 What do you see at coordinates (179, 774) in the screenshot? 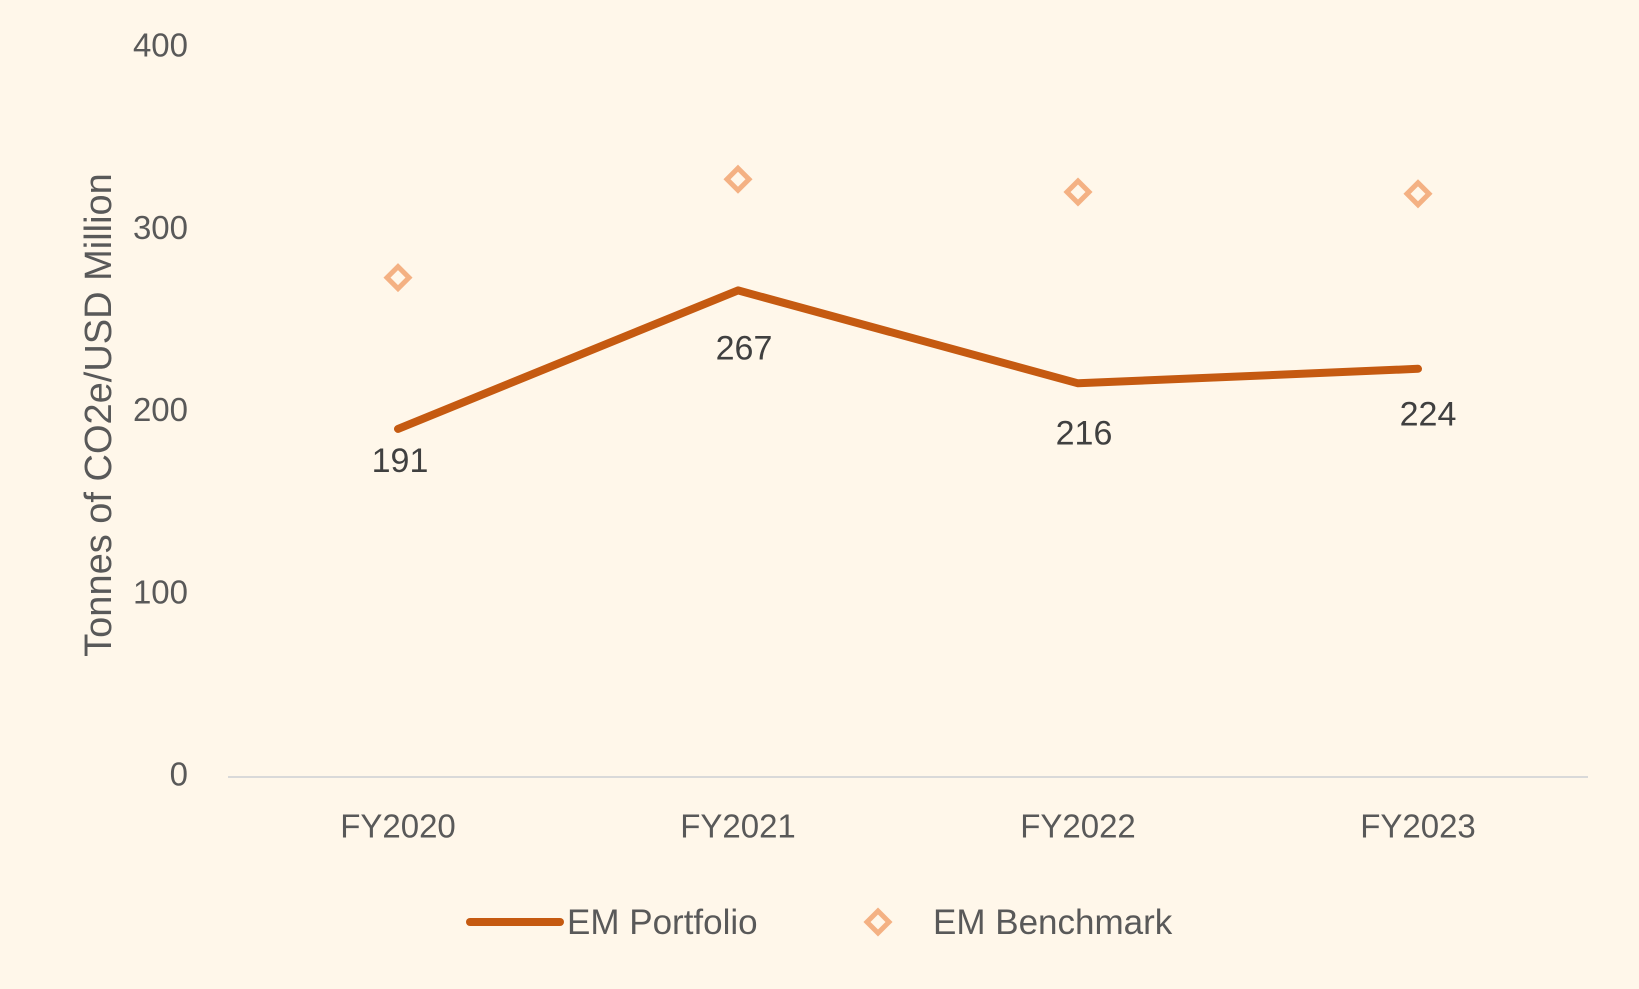
I see `y-tick-label-0: 0` at bounding box center [179, 774].